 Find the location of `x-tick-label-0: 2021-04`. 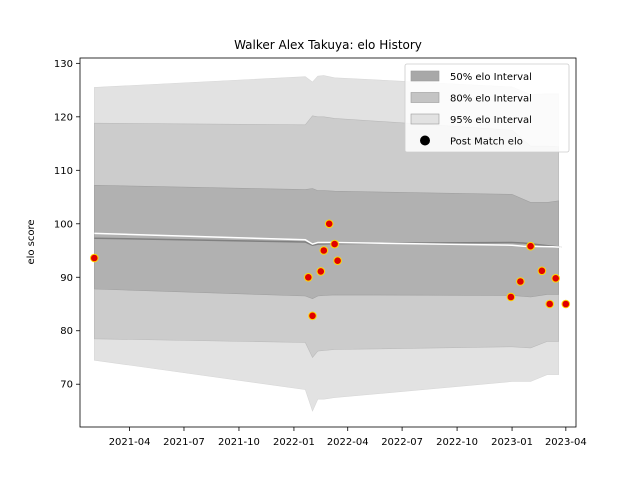

x-tick-label-0: 2021-04 is located at coordinates (130, 442).